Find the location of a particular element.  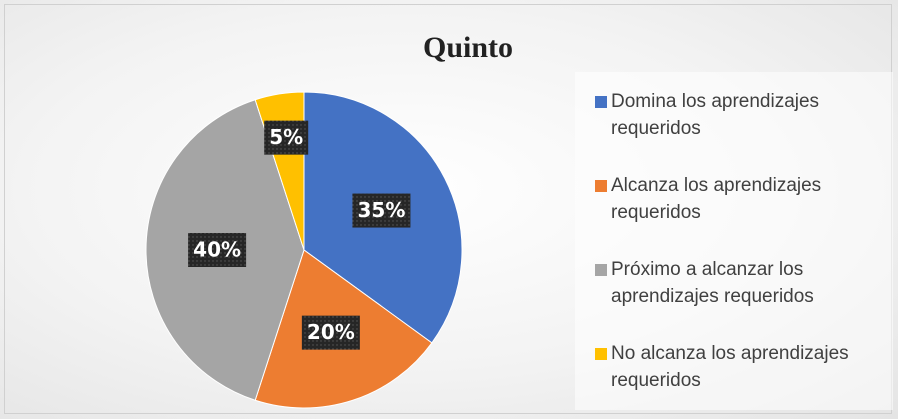

data-label: 40% is located at coordinates (217, 250).